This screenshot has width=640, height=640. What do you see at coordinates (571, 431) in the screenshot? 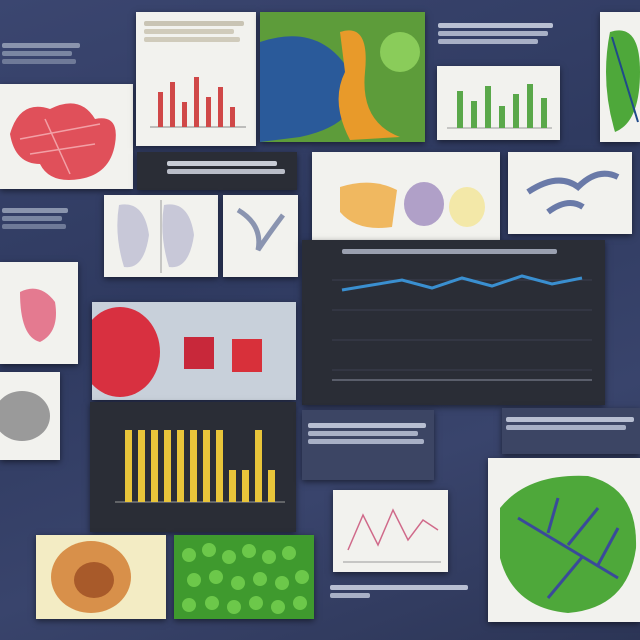
I see `right-caption-band` at bounding box center [571, 431].